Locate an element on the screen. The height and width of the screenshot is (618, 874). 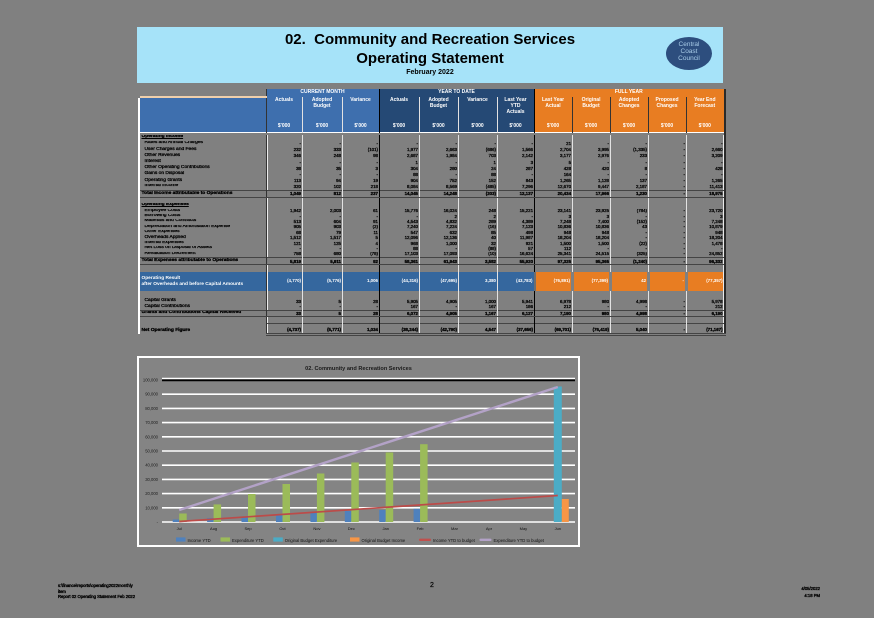
svg-text: 90,000 is located at coordinates (151, 394).